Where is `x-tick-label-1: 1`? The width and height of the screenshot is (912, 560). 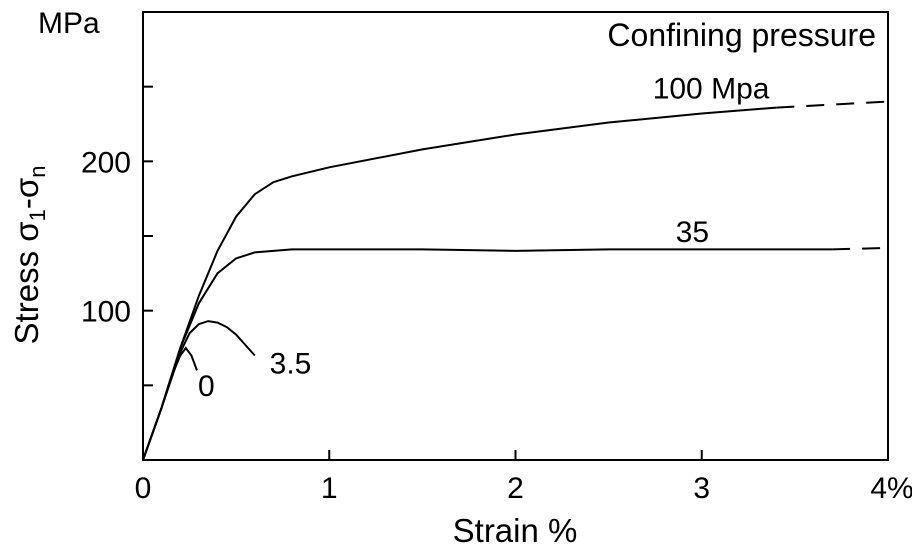 x-tick-label-1: 1 is located at coordinates (329, 488).